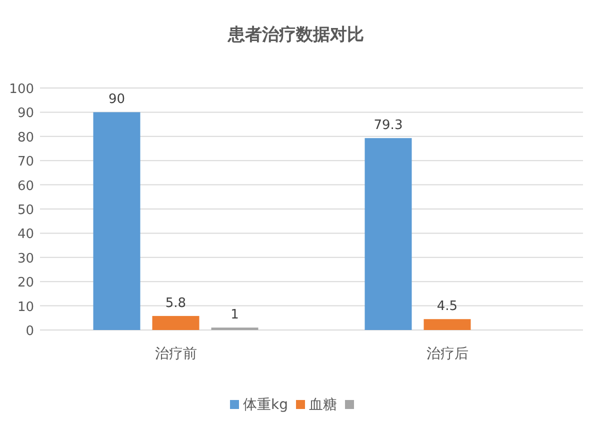 The image size is (592, 425). What do you see at coordinates (25, 138) in the screenshot?
I see `y-tick-label: 80` at bounding box center [25, 138].